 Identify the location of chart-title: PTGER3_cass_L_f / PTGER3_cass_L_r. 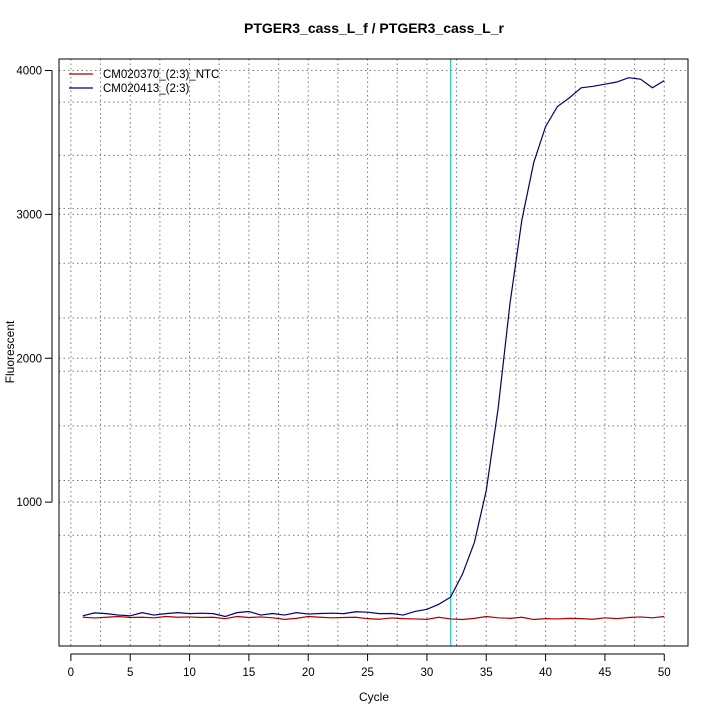
(374, 28).